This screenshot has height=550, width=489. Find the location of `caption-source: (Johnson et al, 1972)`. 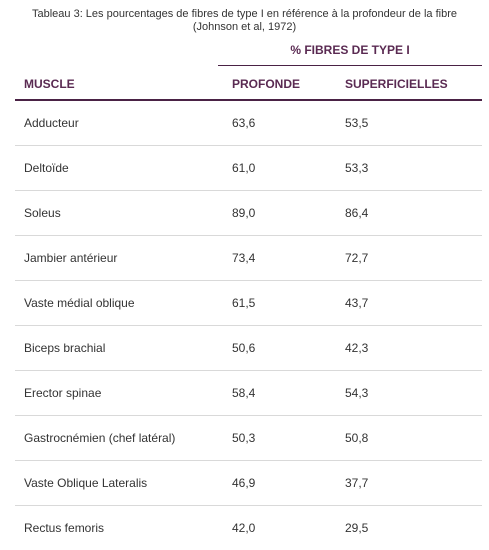

caption-source: (Johnson et al, 1972) is located at coordinates (244, 27).